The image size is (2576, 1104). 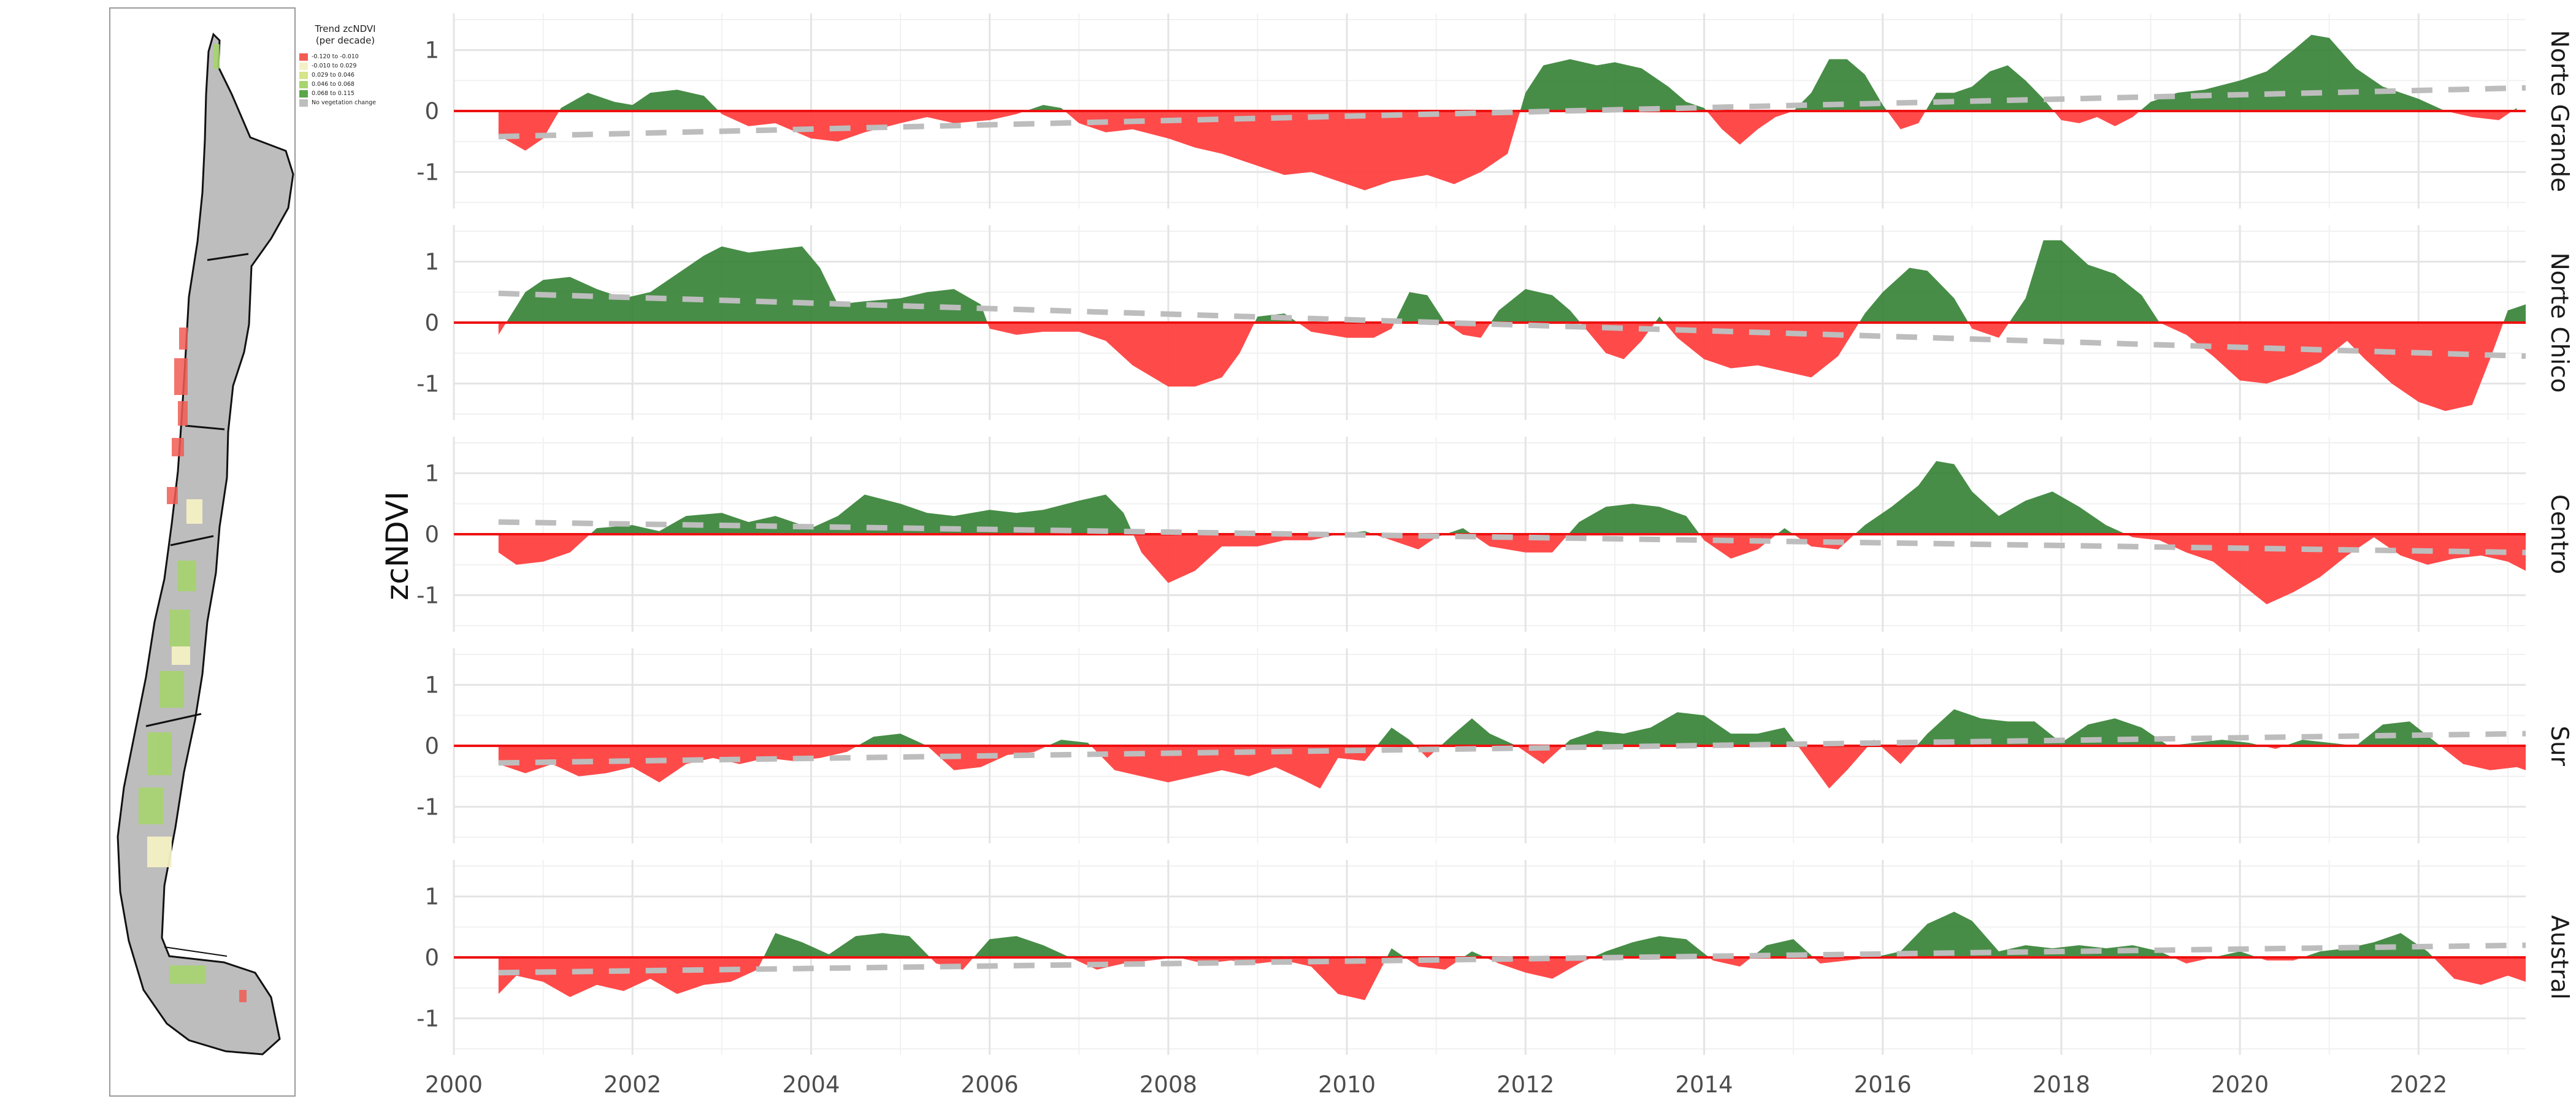 What do you see at coordinates (1168, 1084) in the screenshot?
I see `x-tick-label: 2008` at bounding box center [1168, 1084].